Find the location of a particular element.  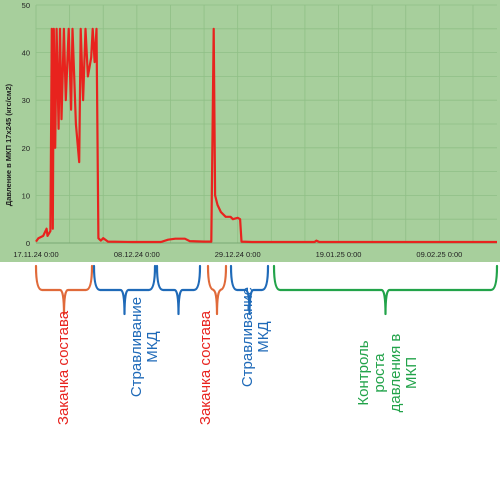

annotation-brackets is located at coordinates (266, 290).